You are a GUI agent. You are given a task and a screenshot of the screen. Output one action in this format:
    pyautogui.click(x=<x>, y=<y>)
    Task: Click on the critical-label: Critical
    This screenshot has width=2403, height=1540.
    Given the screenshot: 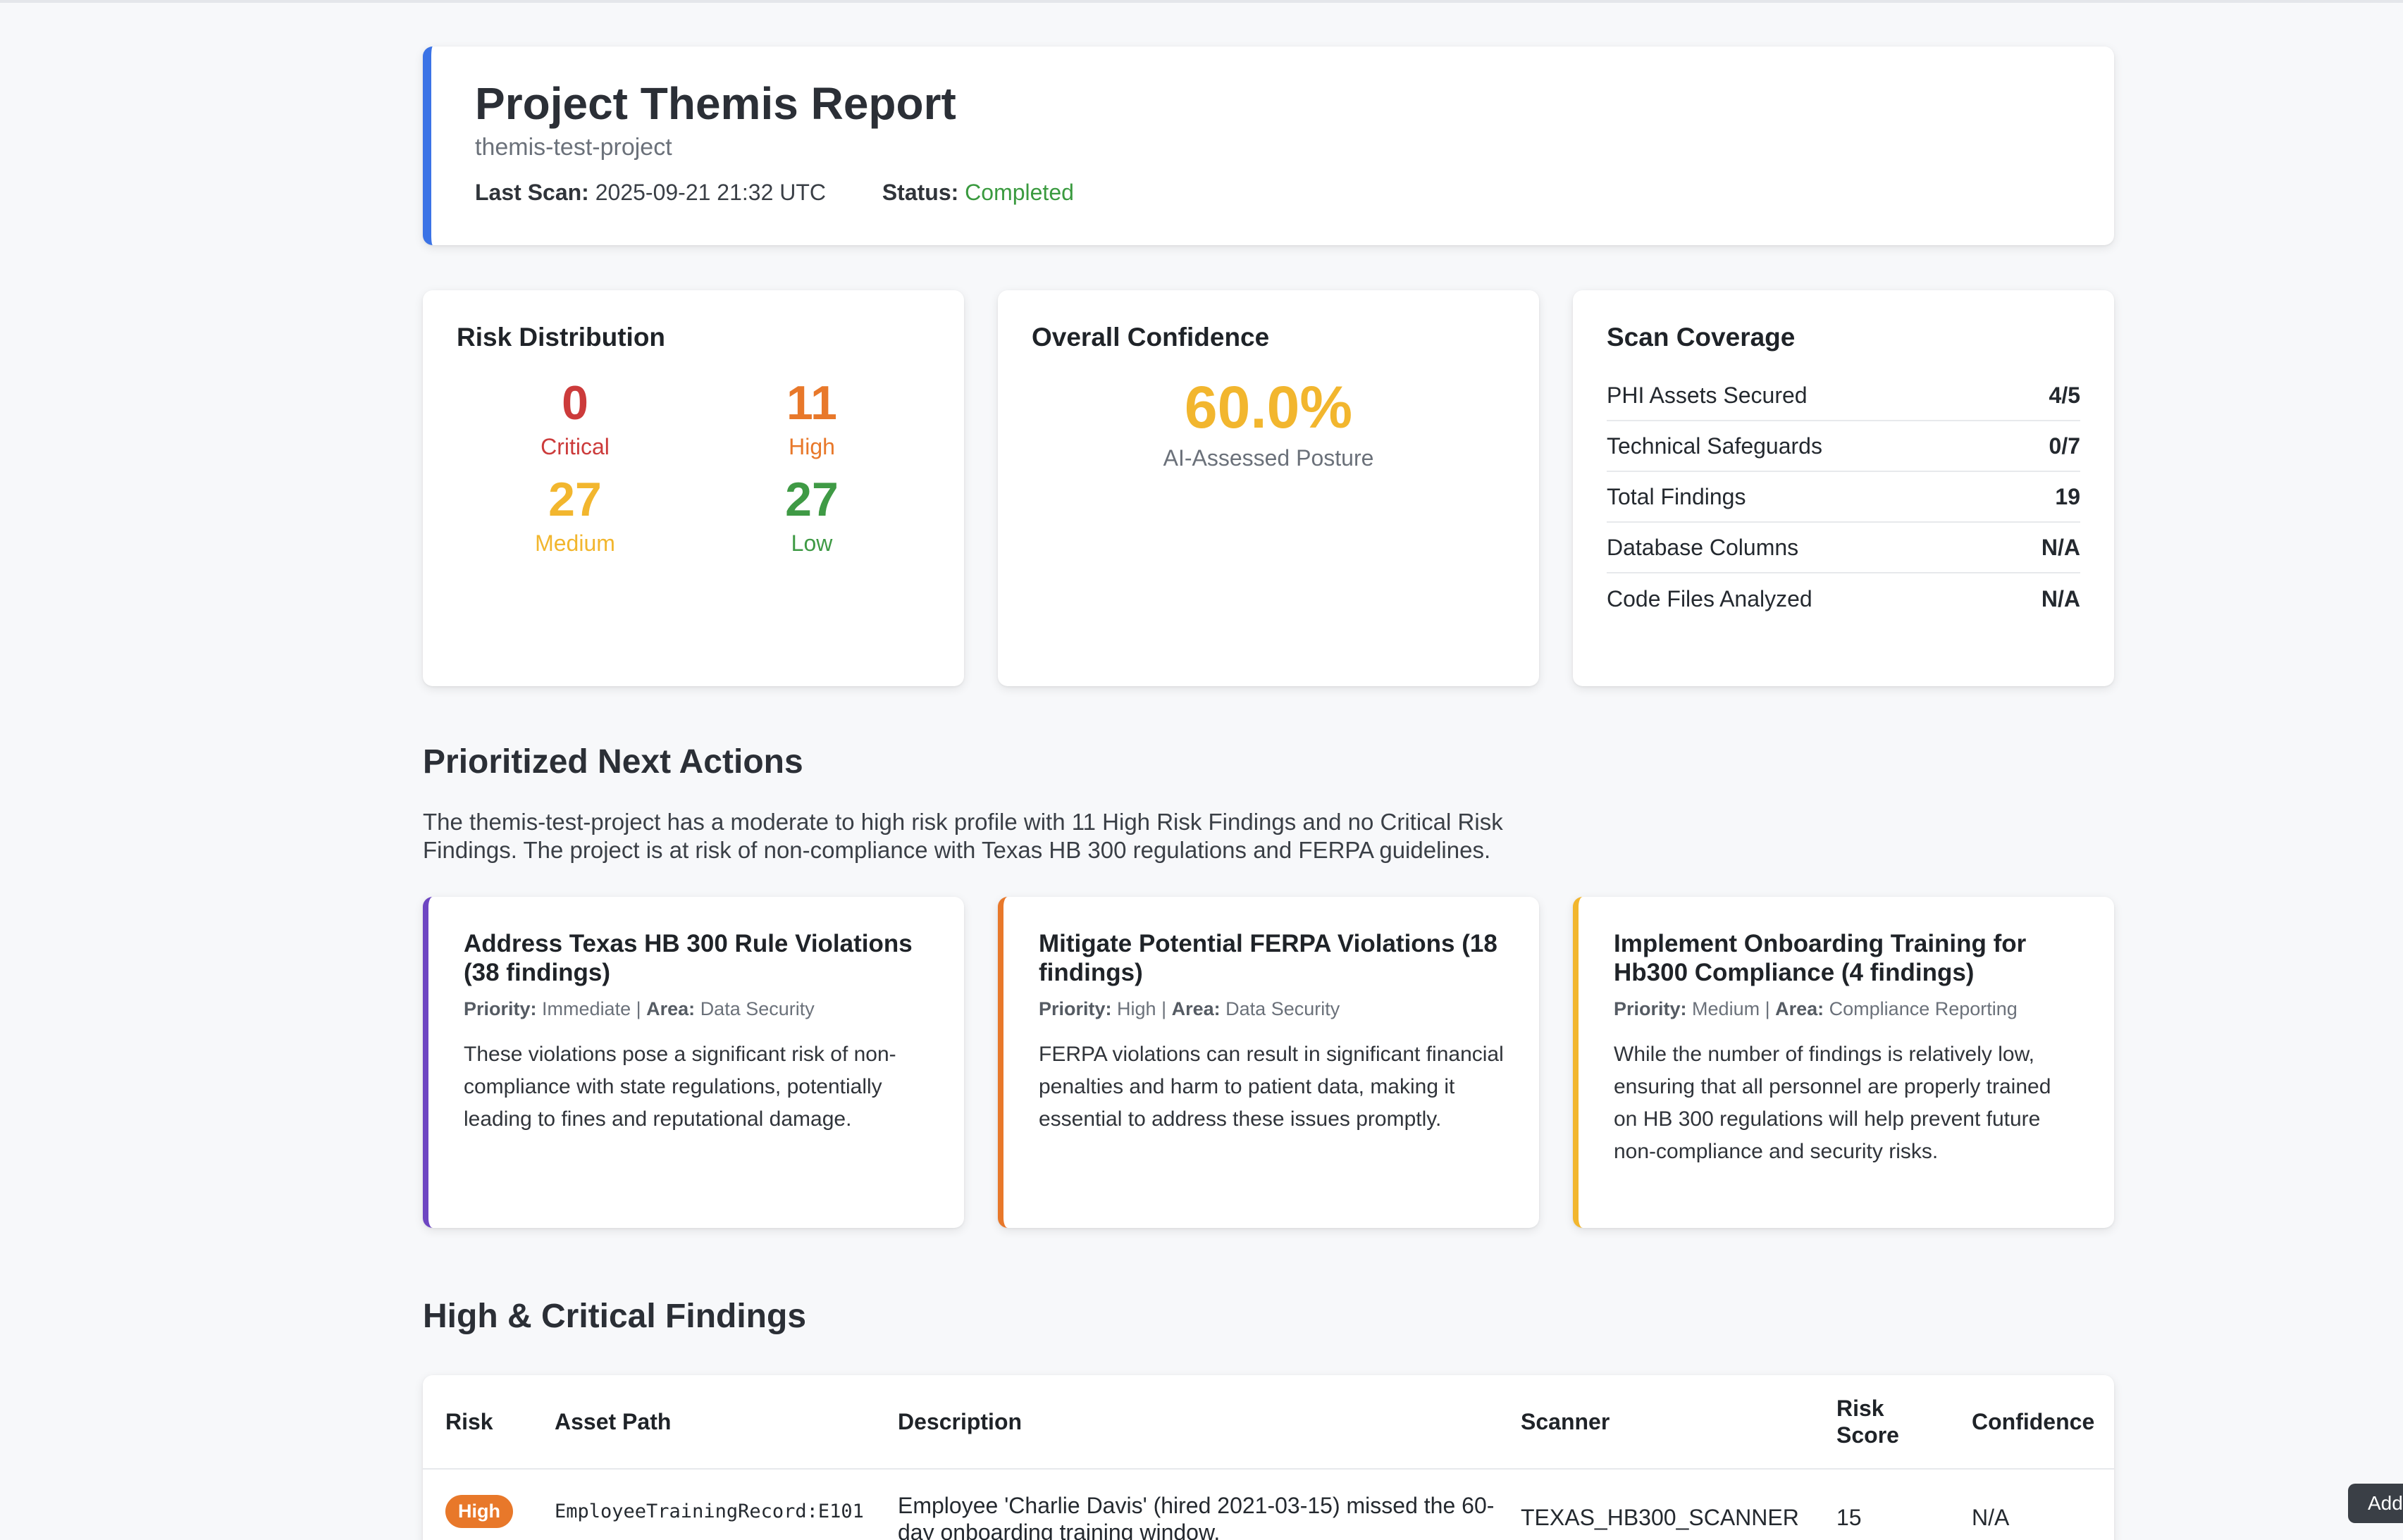 What is the action you would take?
    pyautogui.click(x=575, y=447)
    